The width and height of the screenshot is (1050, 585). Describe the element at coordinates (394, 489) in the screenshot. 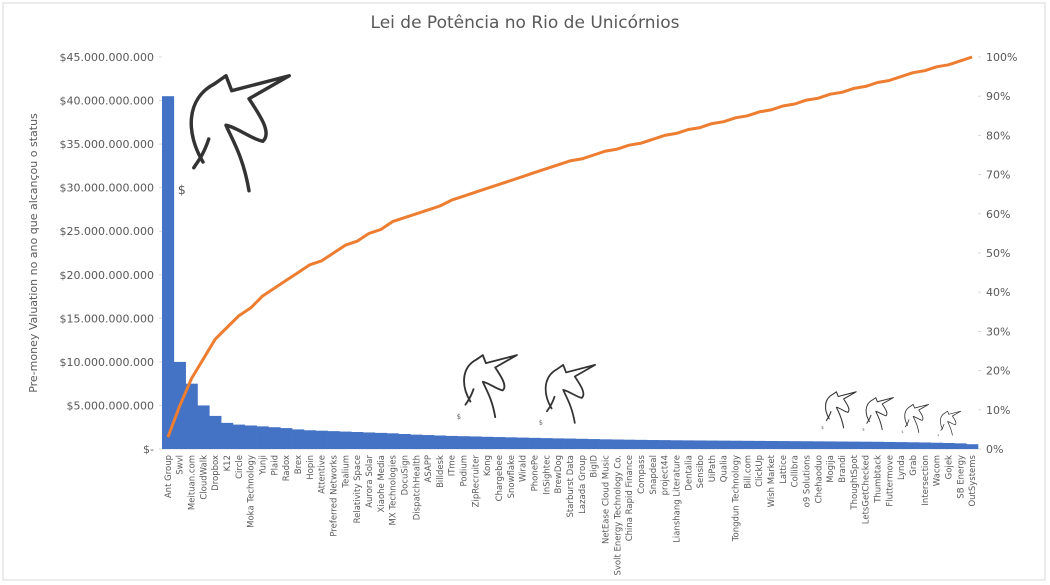

I see `x-tick-label: MX Technologies` at that location.